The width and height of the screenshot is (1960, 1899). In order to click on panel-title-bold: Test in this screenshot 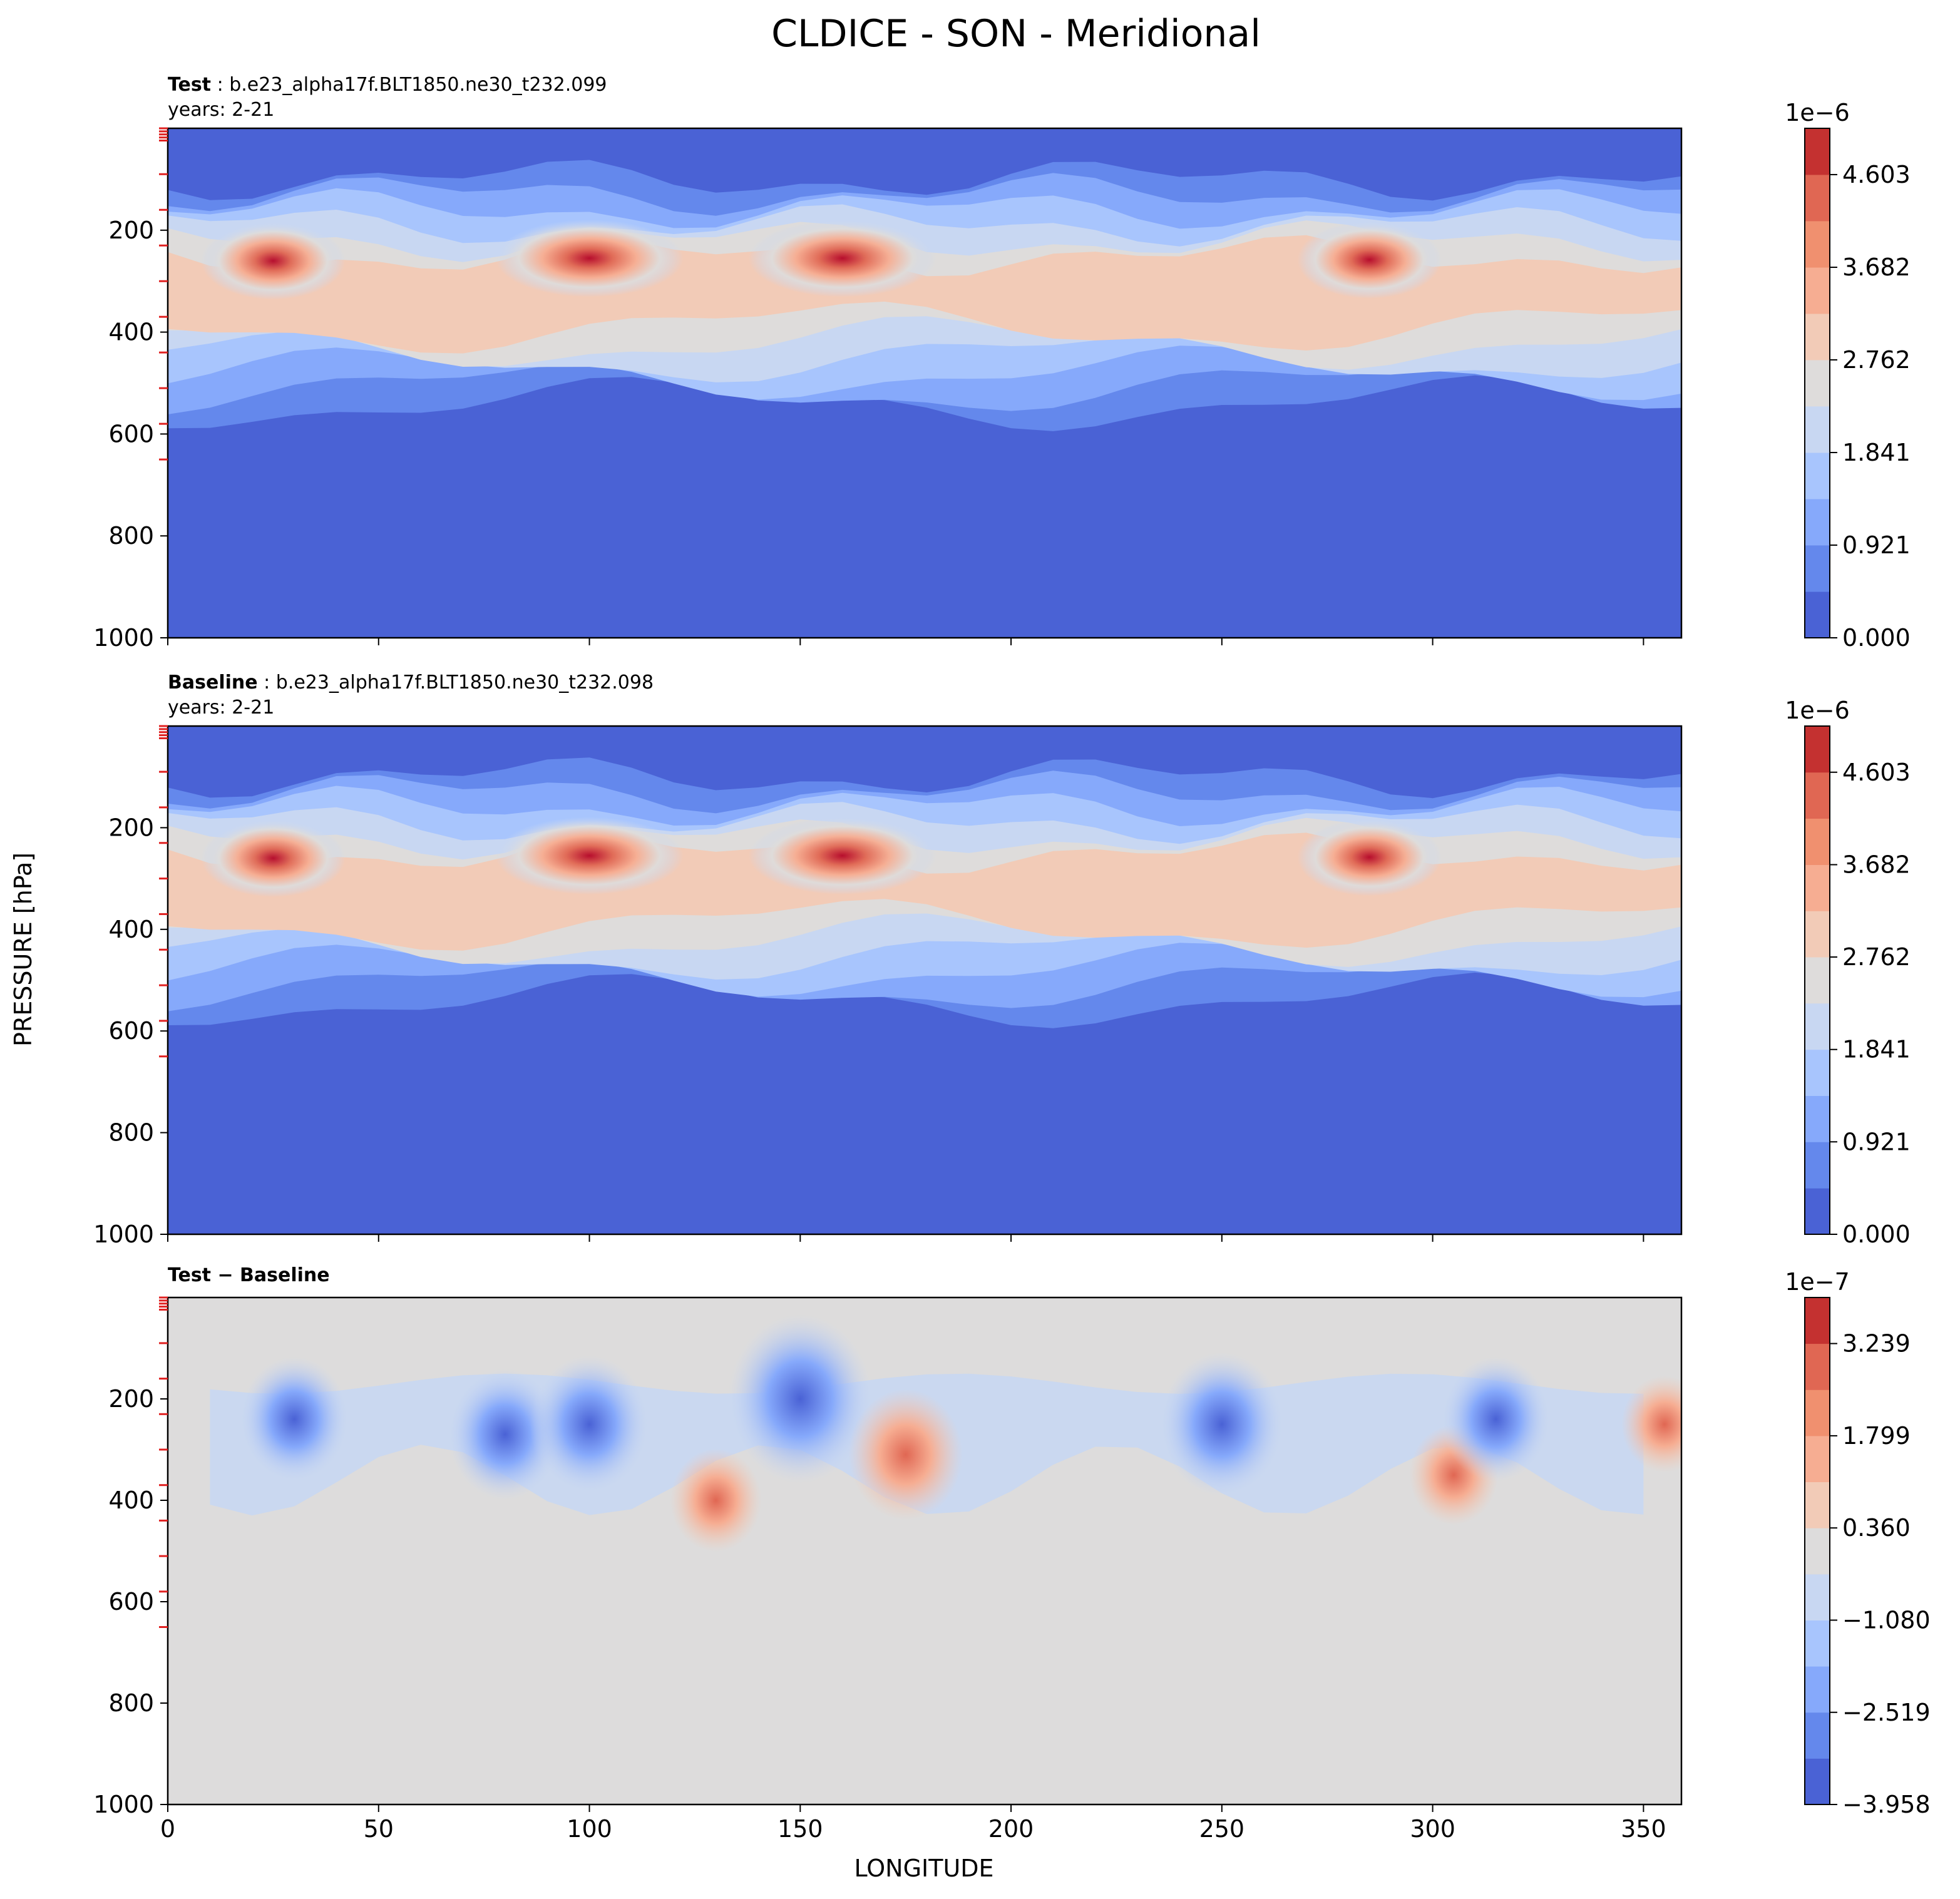, I will do `click(189, 85)`.